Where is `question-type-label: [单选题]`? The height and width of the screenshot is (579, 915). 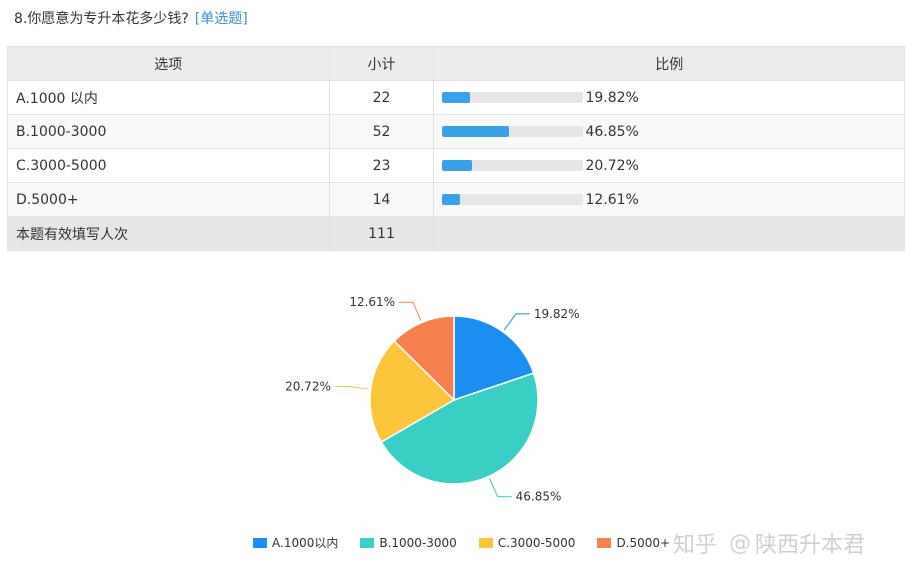 question-type-label: [单选题] is located at coordinates (221, 19).